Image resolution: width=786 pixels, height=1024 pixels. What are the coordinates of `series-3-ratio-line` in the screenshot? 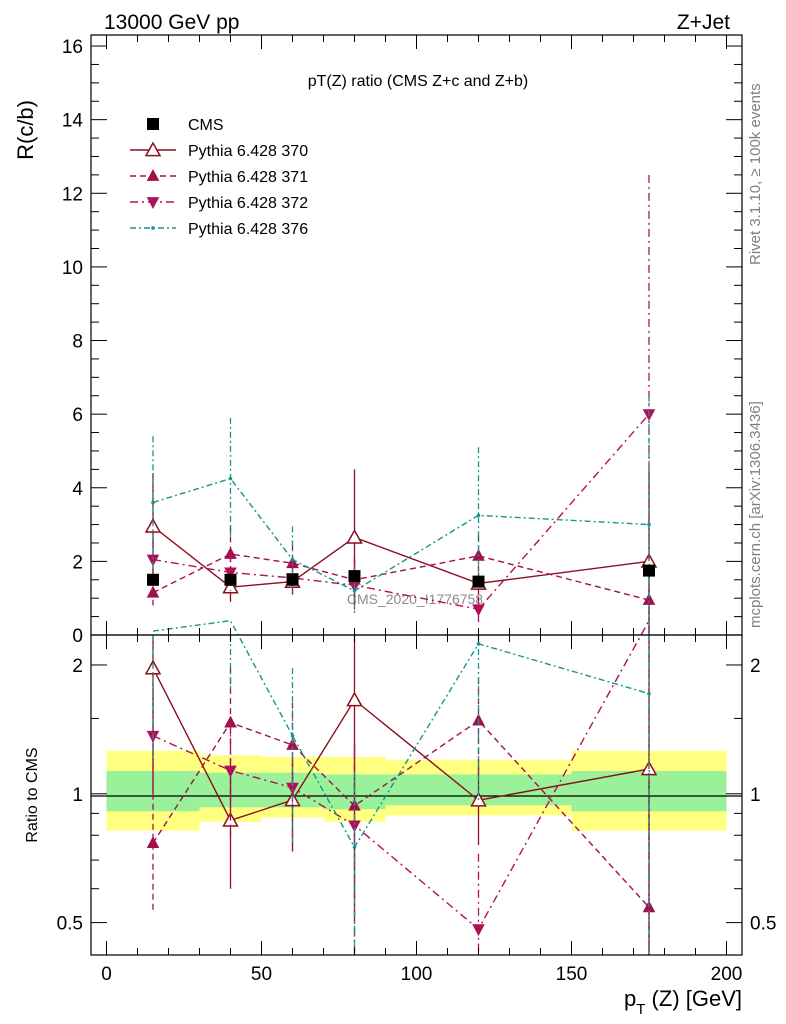 It's located at (401, 734).